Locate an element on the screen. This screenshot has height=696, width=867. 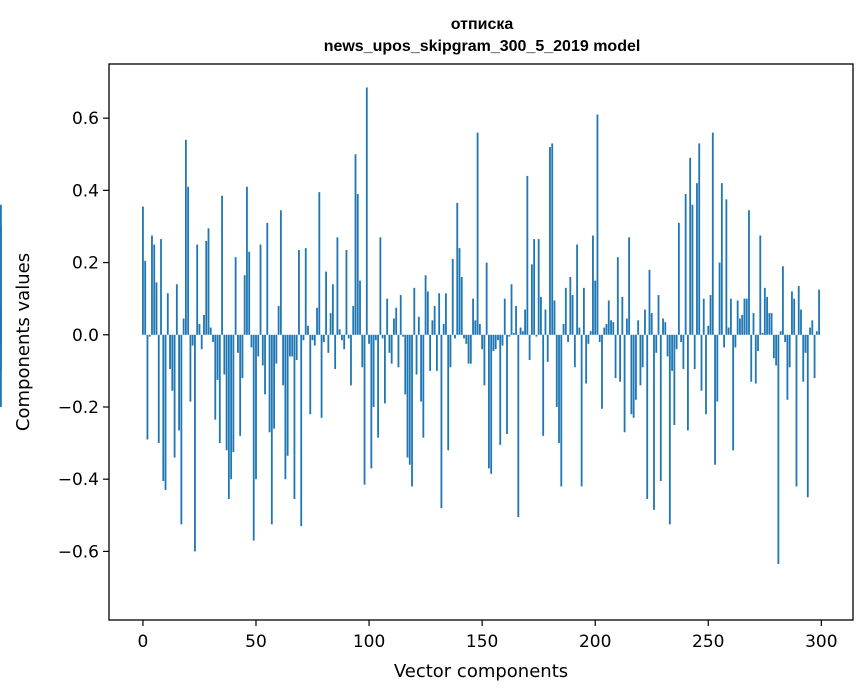
x-tick-label: 250 is located at coordinates (708, 642).